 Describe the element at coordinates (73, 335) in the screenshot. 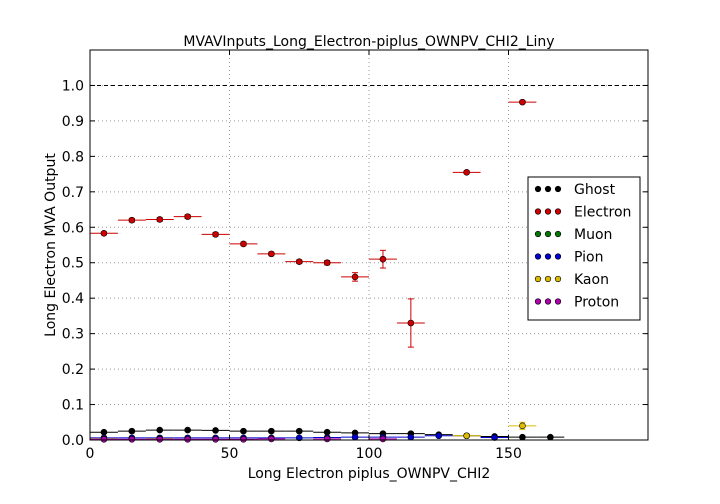

I see `y-tick-label: 0.3` at that location.